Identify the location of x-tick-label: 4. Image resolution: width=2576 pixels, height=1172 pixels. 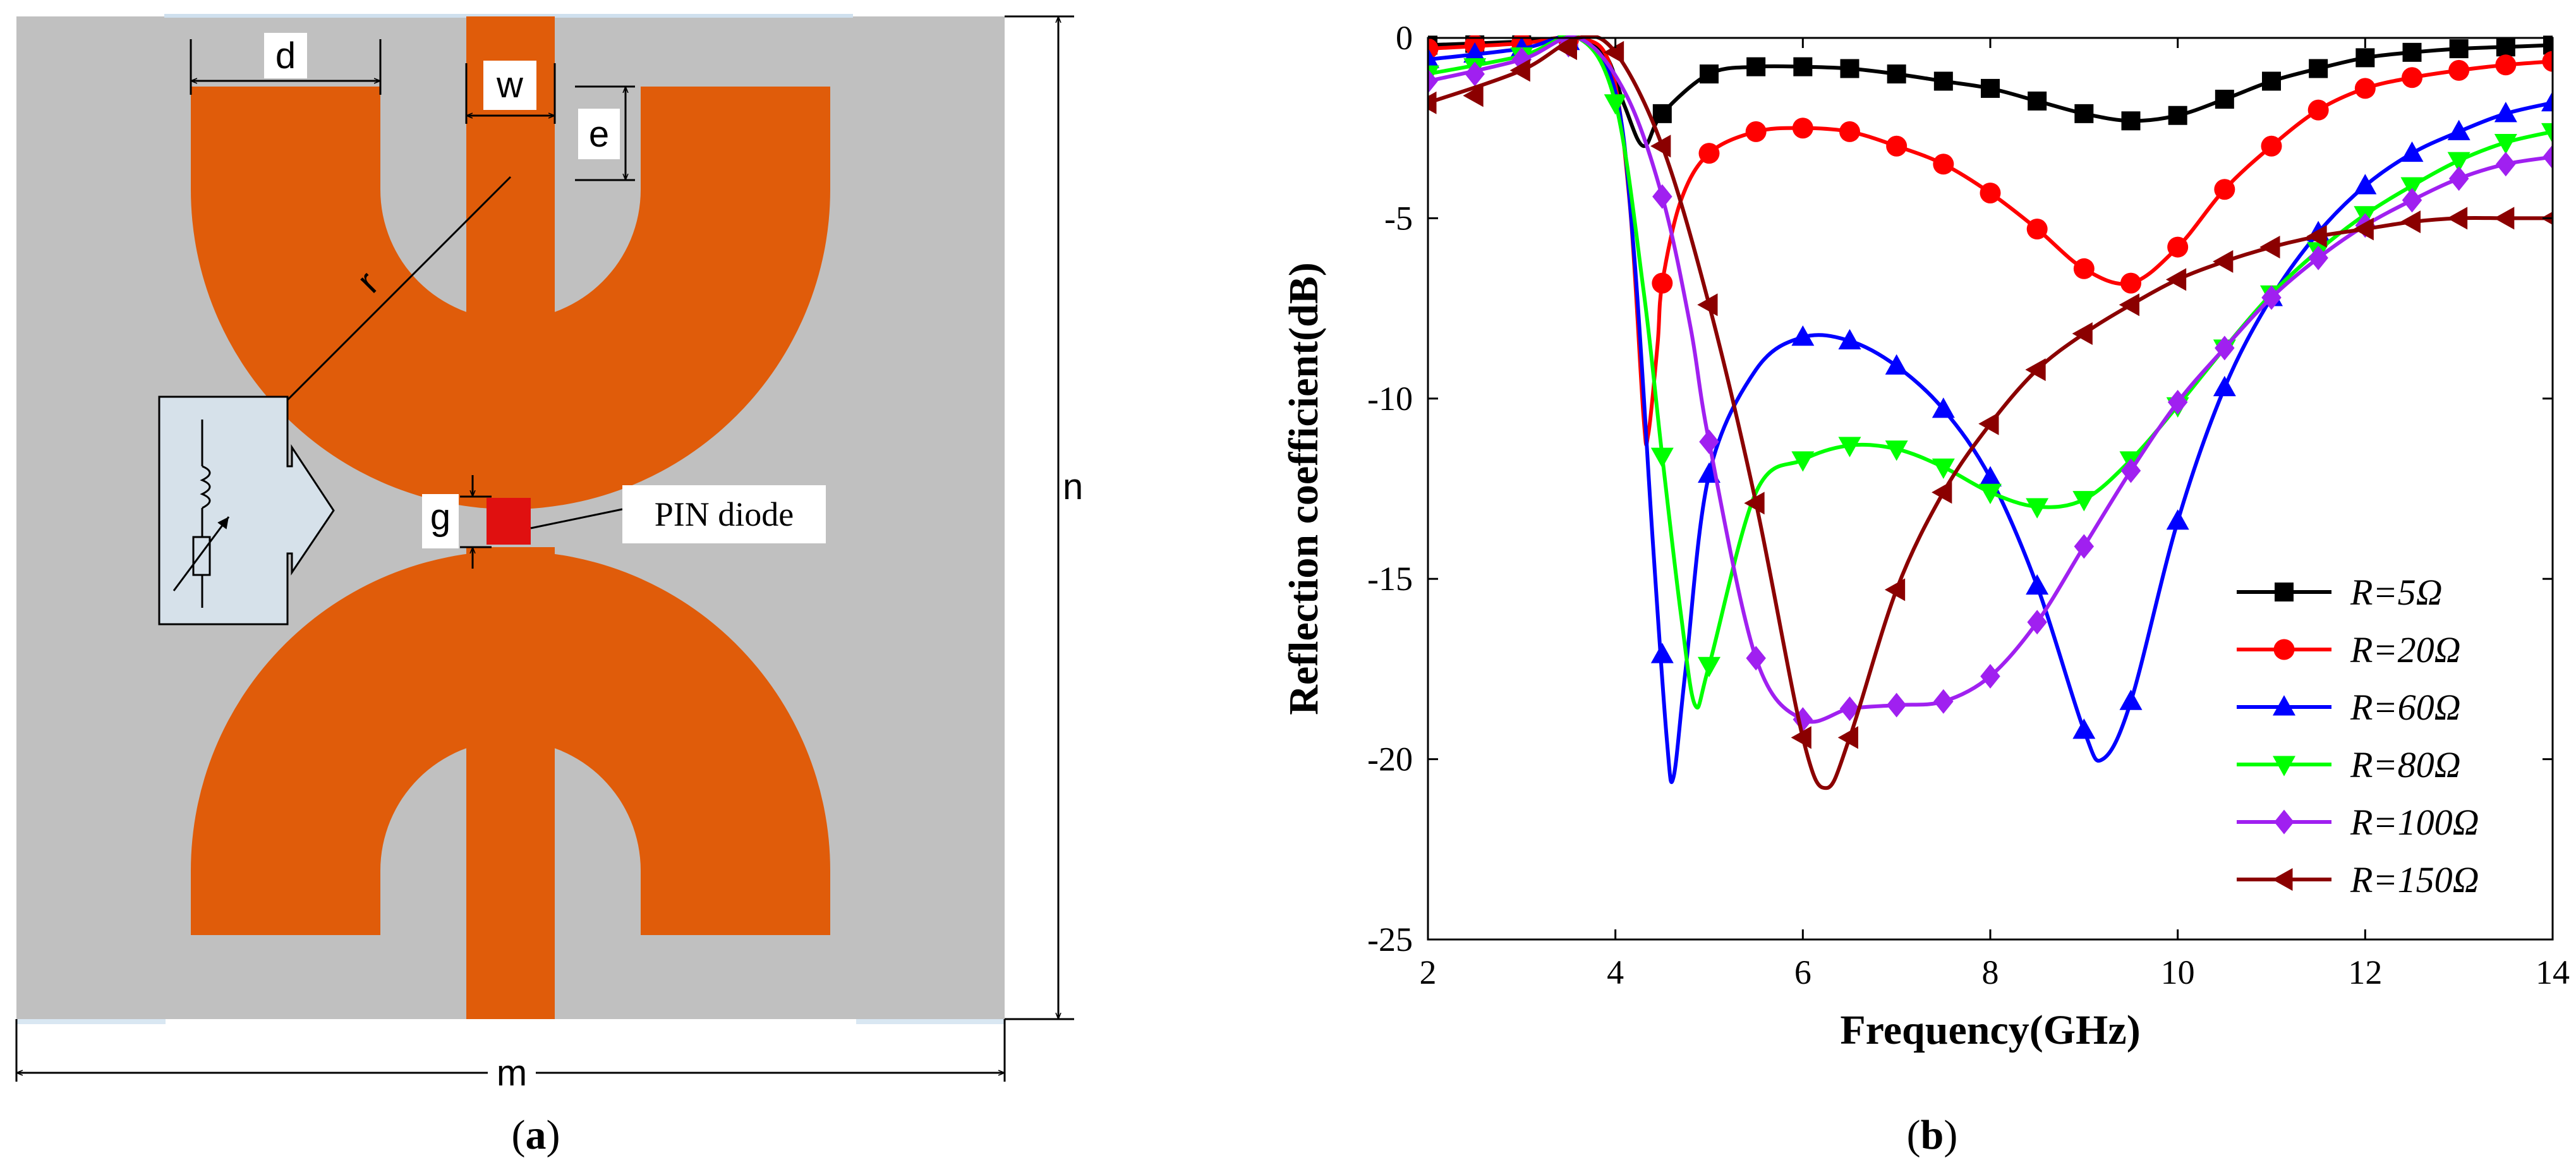
(1615, 972).